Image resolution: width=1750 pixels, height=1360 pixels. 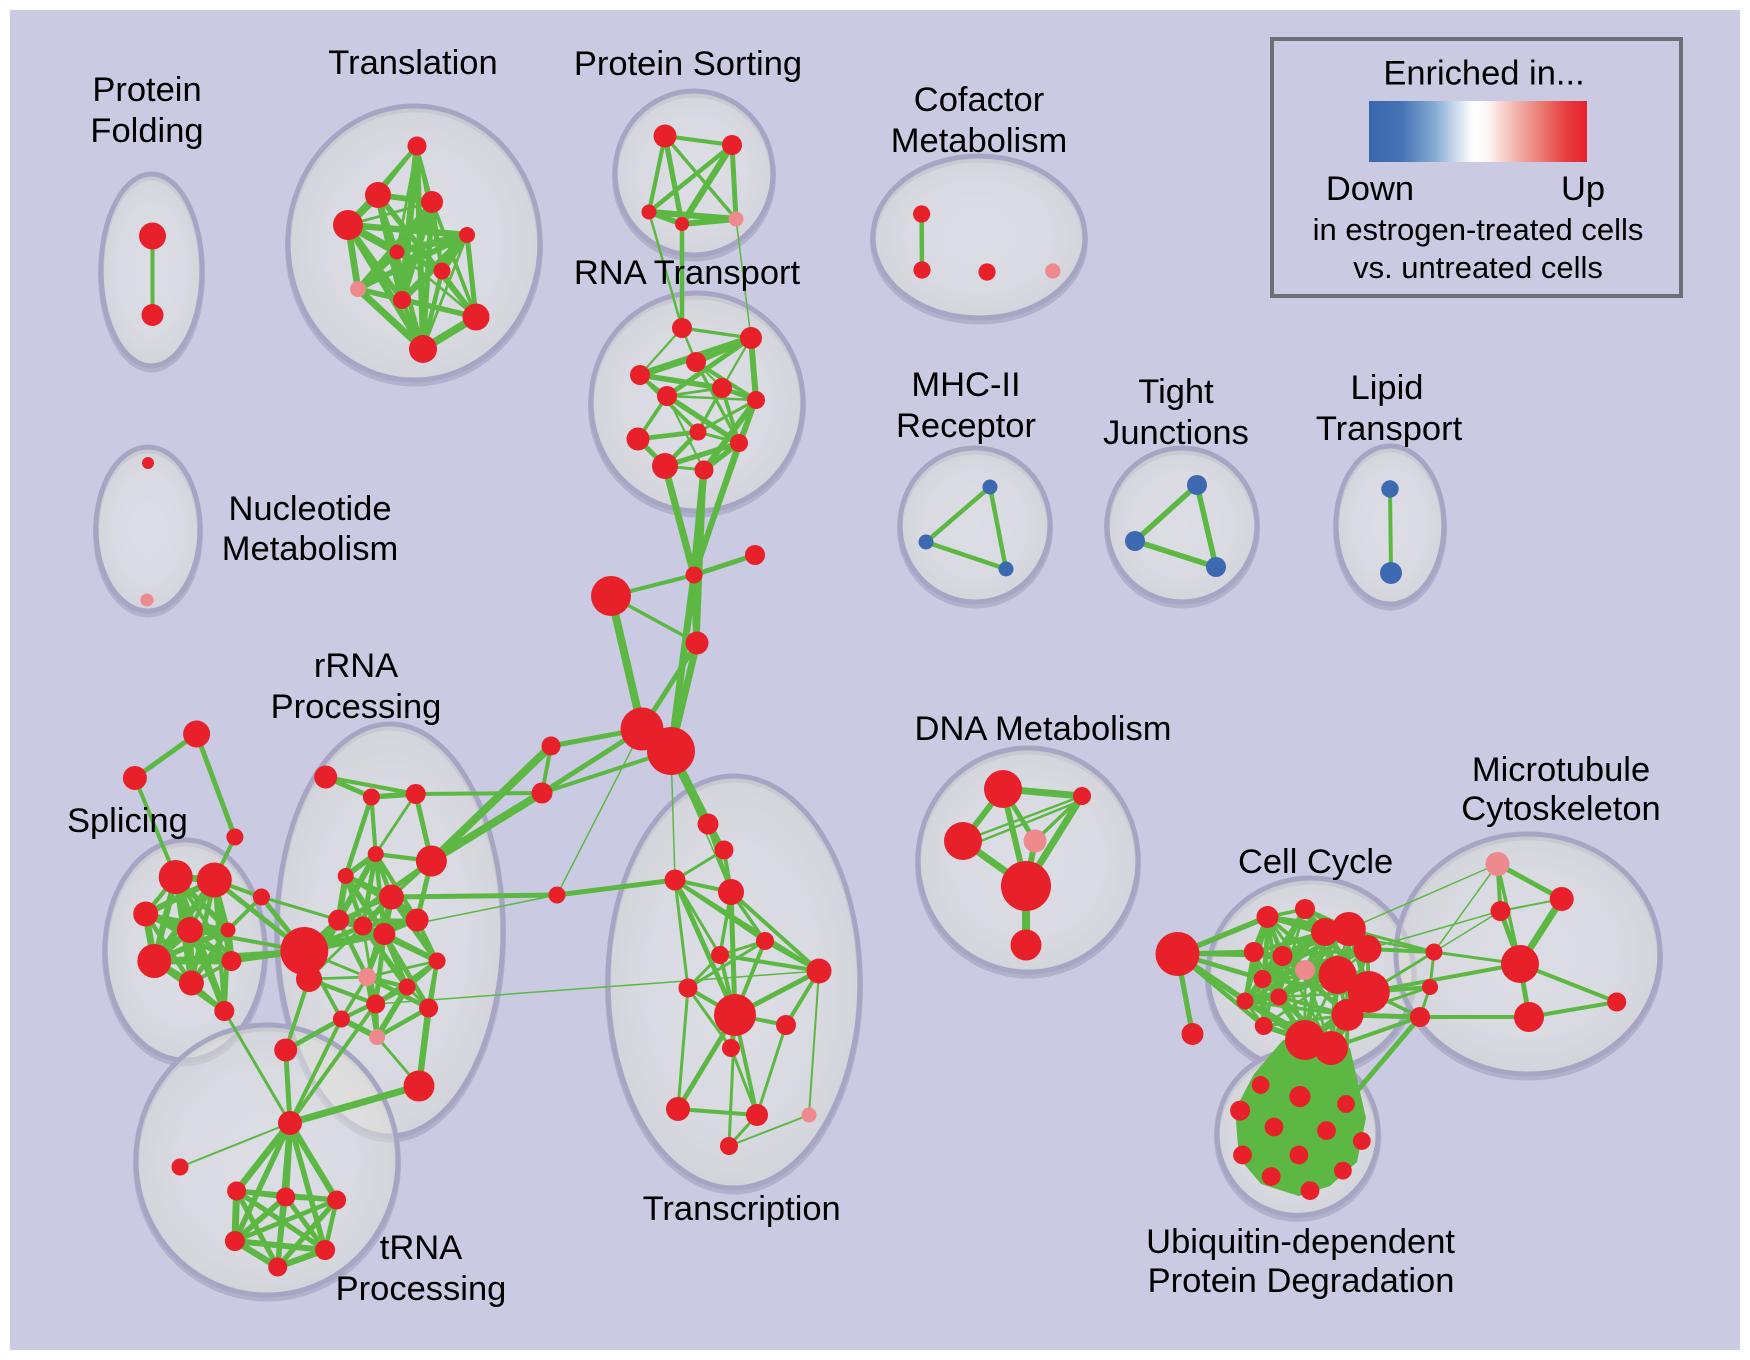 What do you see at coordinates (688, 64) in the screenshot?
I see `svg-text: Protein Sorting` at bounding box center [688, 64].